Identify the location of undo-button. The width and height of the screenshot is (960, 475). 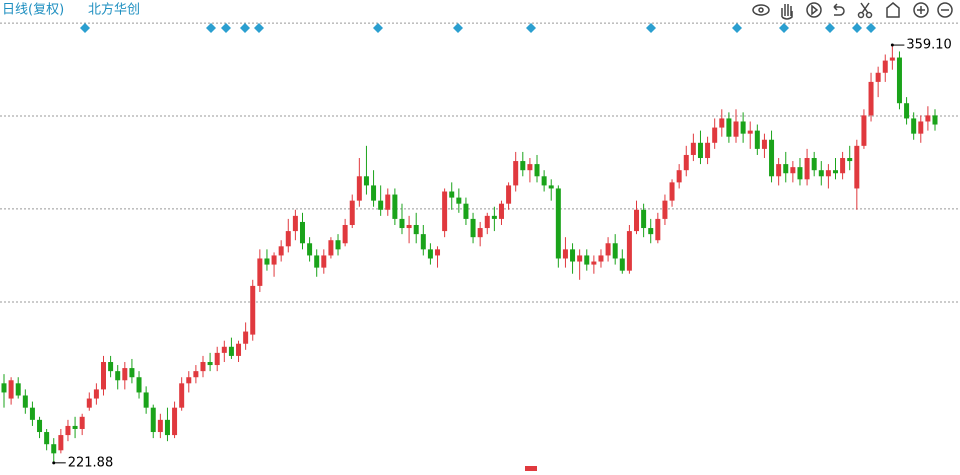
(839, 9).